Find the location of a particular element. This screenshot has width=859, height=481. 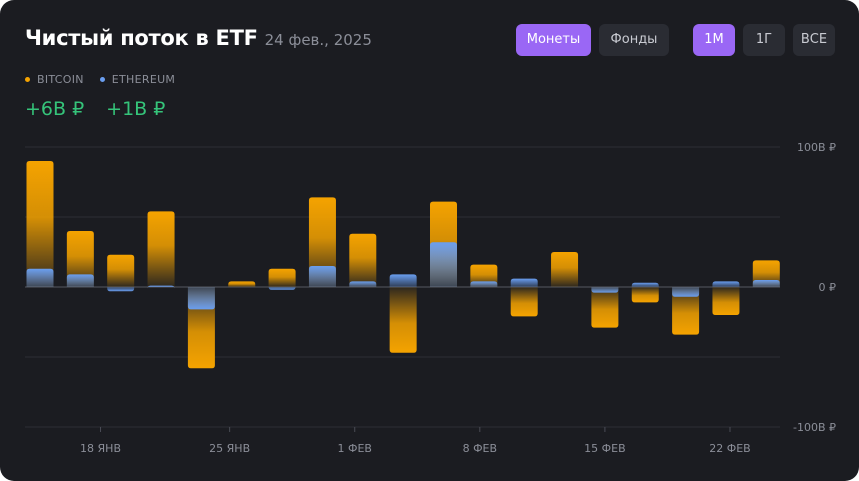

ethereum-series is located at coordinates (403, 276).